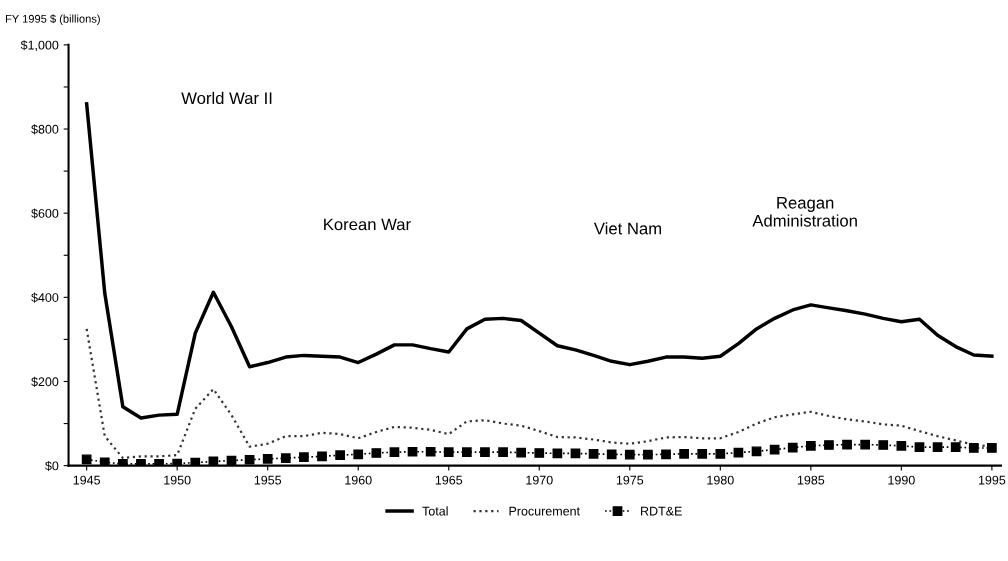 The height and width of the screenshot is (561, 1008). Describe the element at coordinates (901, 480) in the screenshot. I see `x-tick-label: 1990` at that location.